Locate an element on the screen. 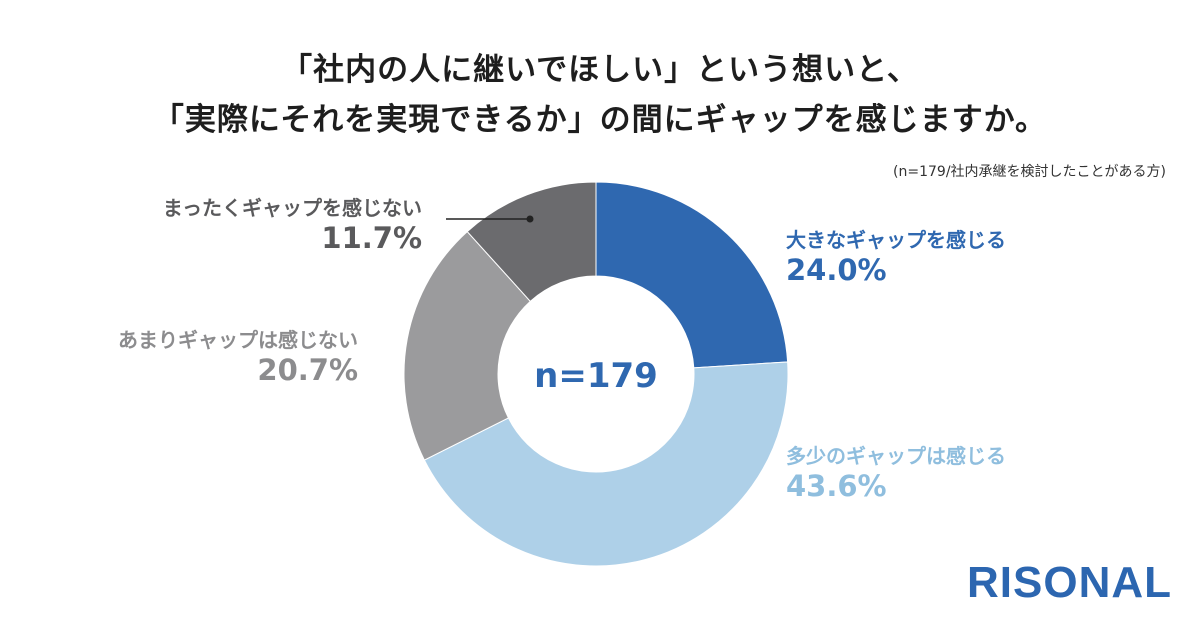 This screenshot has height=628, width=1200. slice-no-gap is located at coordinates (531, 242).